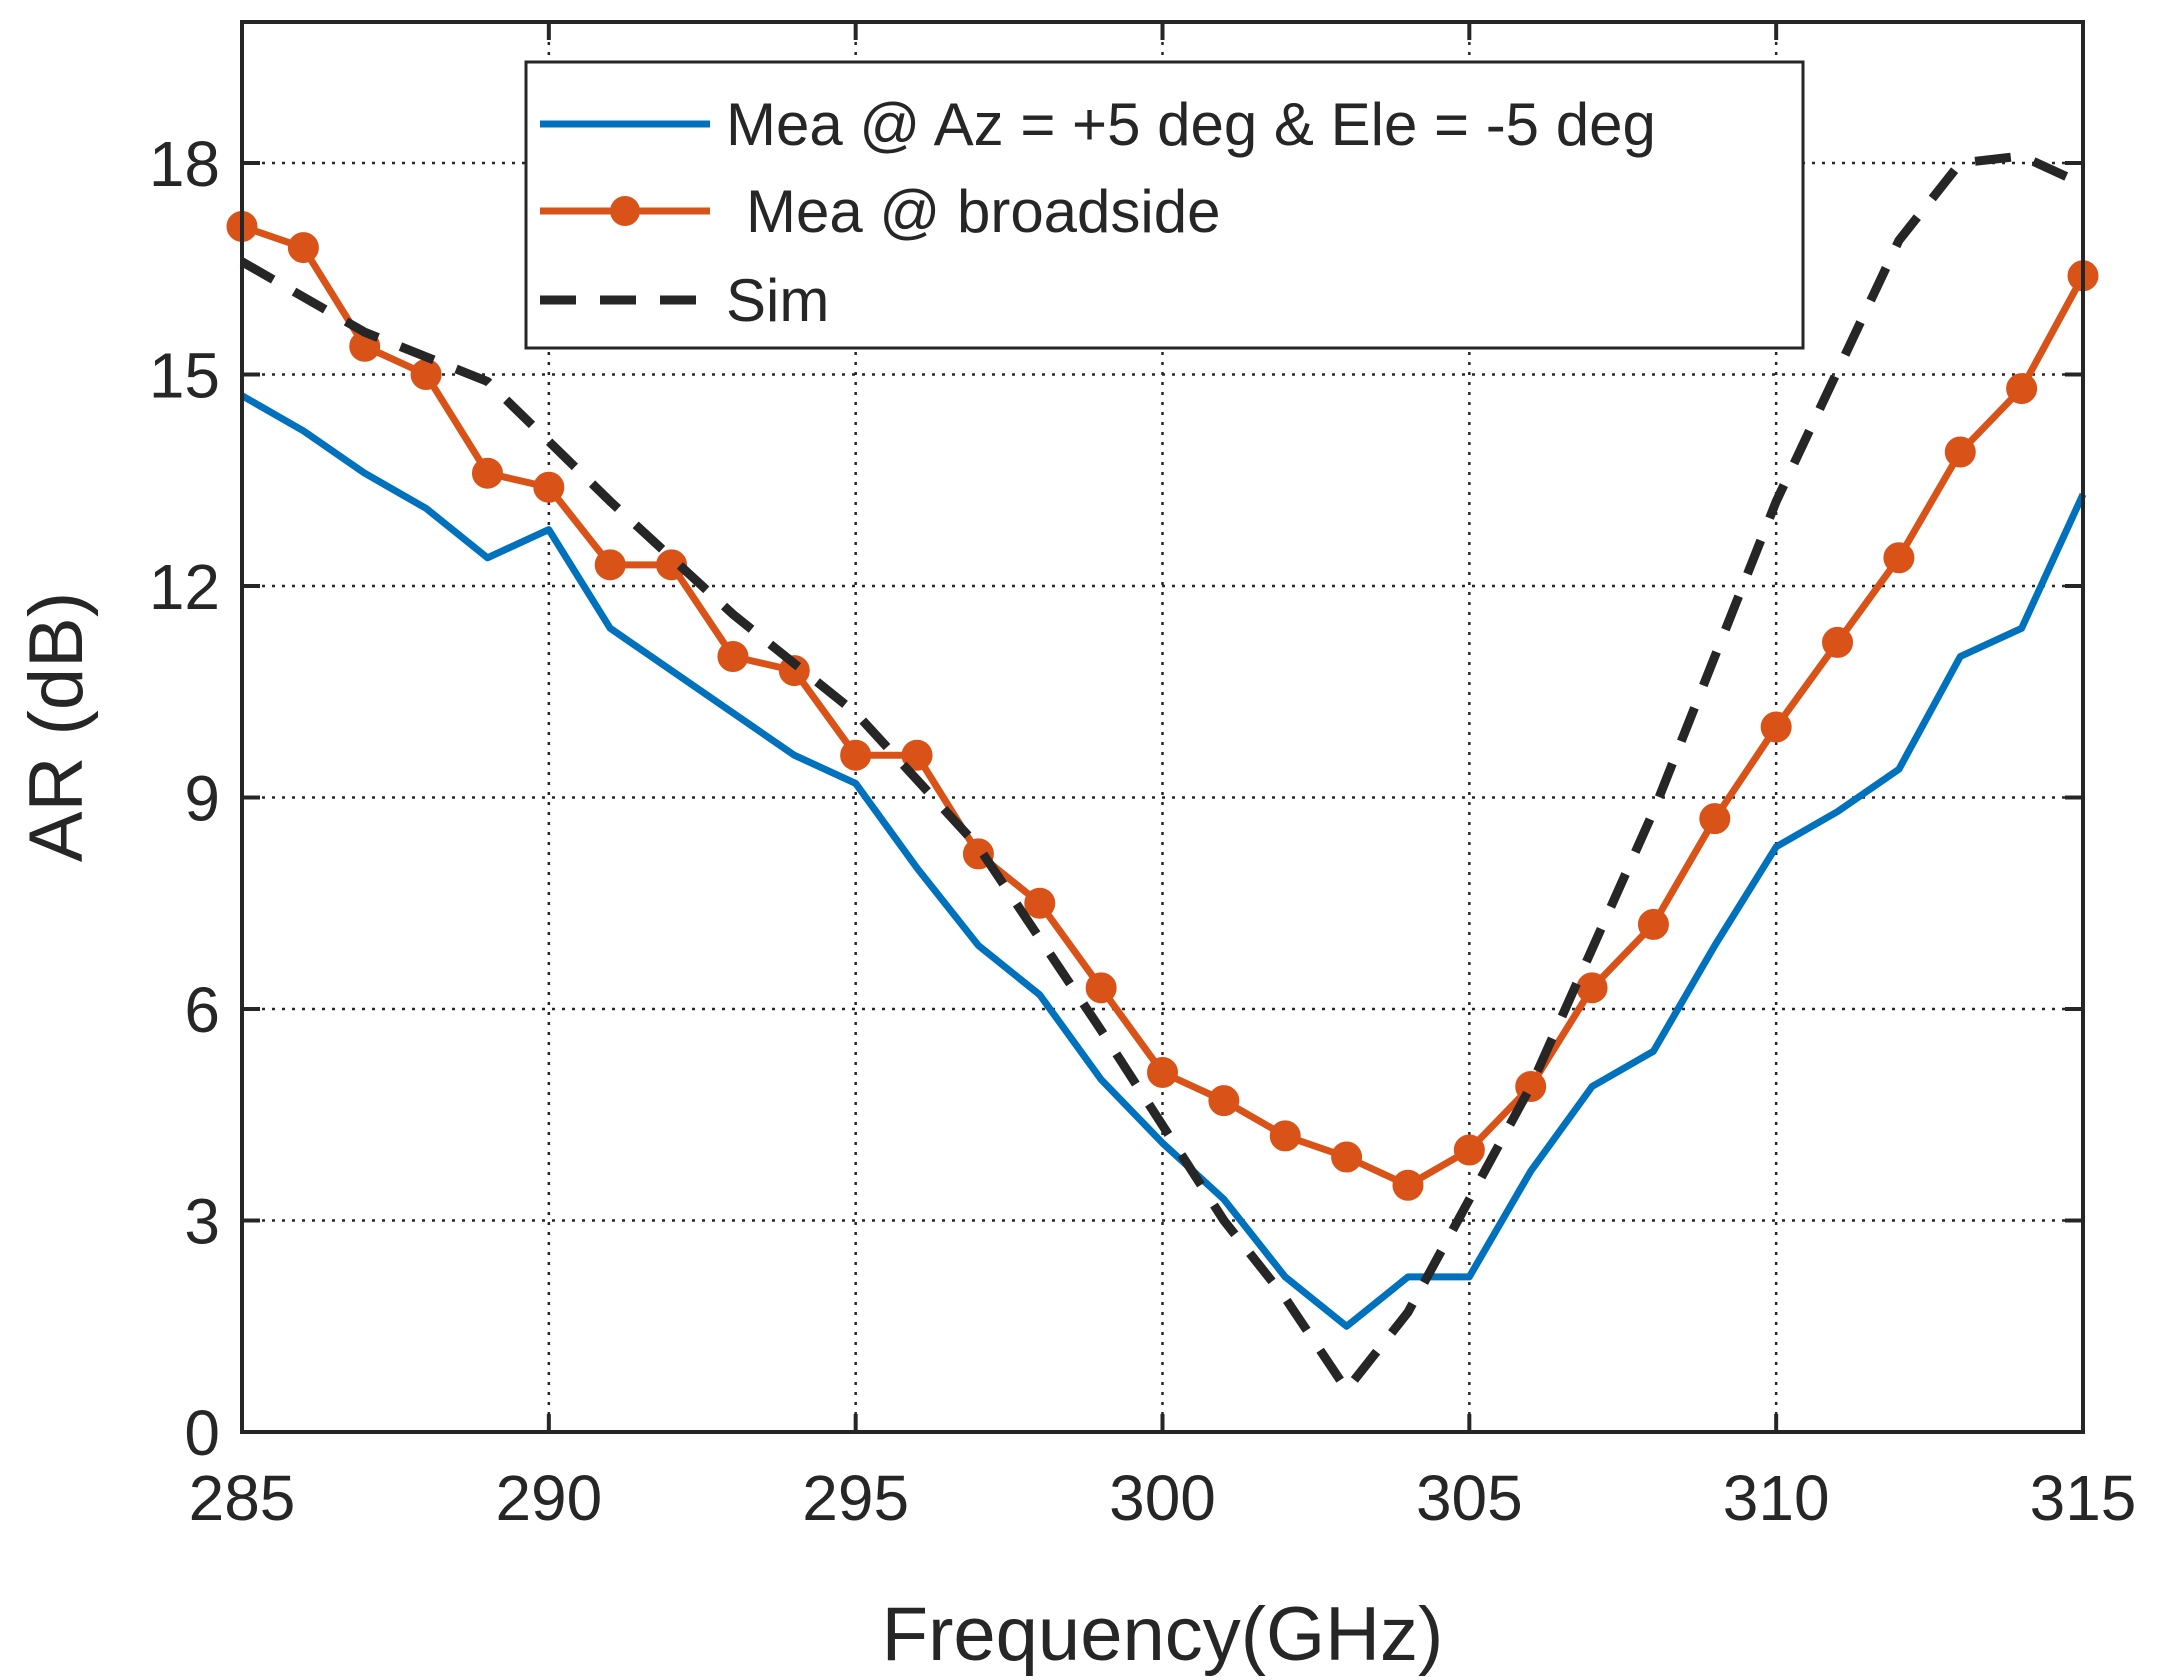 The width and height of the screenshot is (2160, 1680). What do you see at coordinates (548, 1498) in the screenshot?
I see `x-tick-label: 290` at bounding box center [548, 1498].